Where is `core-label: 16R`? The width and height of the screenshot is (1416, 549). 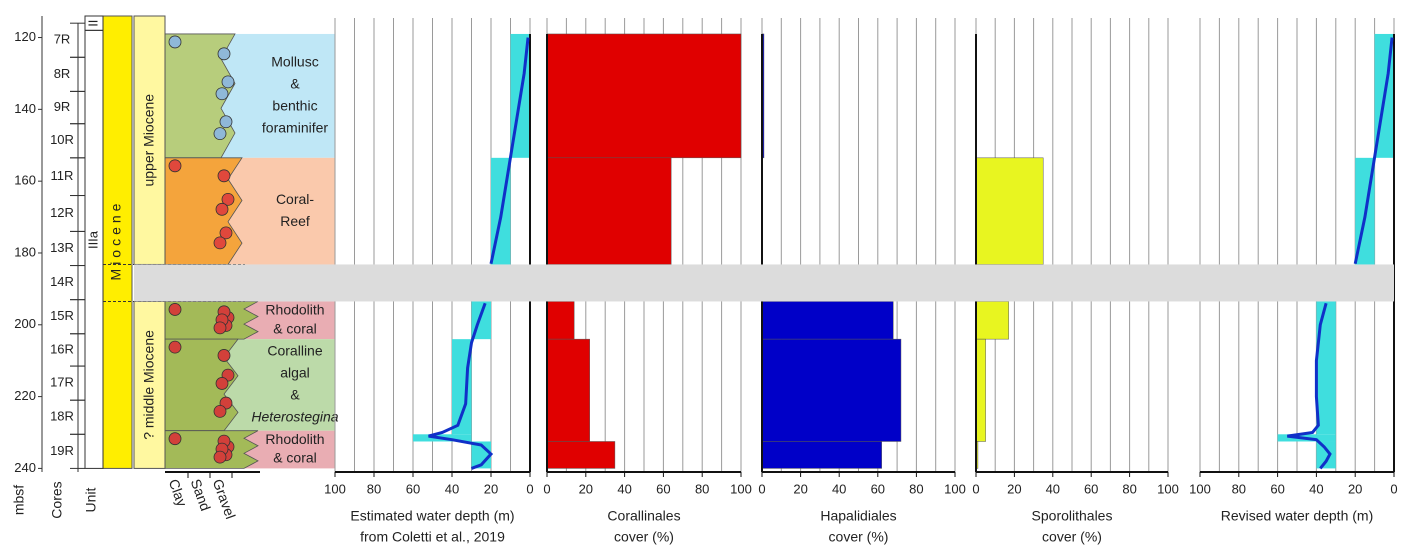
core-label: 16R is located at coordinates (62, 348).